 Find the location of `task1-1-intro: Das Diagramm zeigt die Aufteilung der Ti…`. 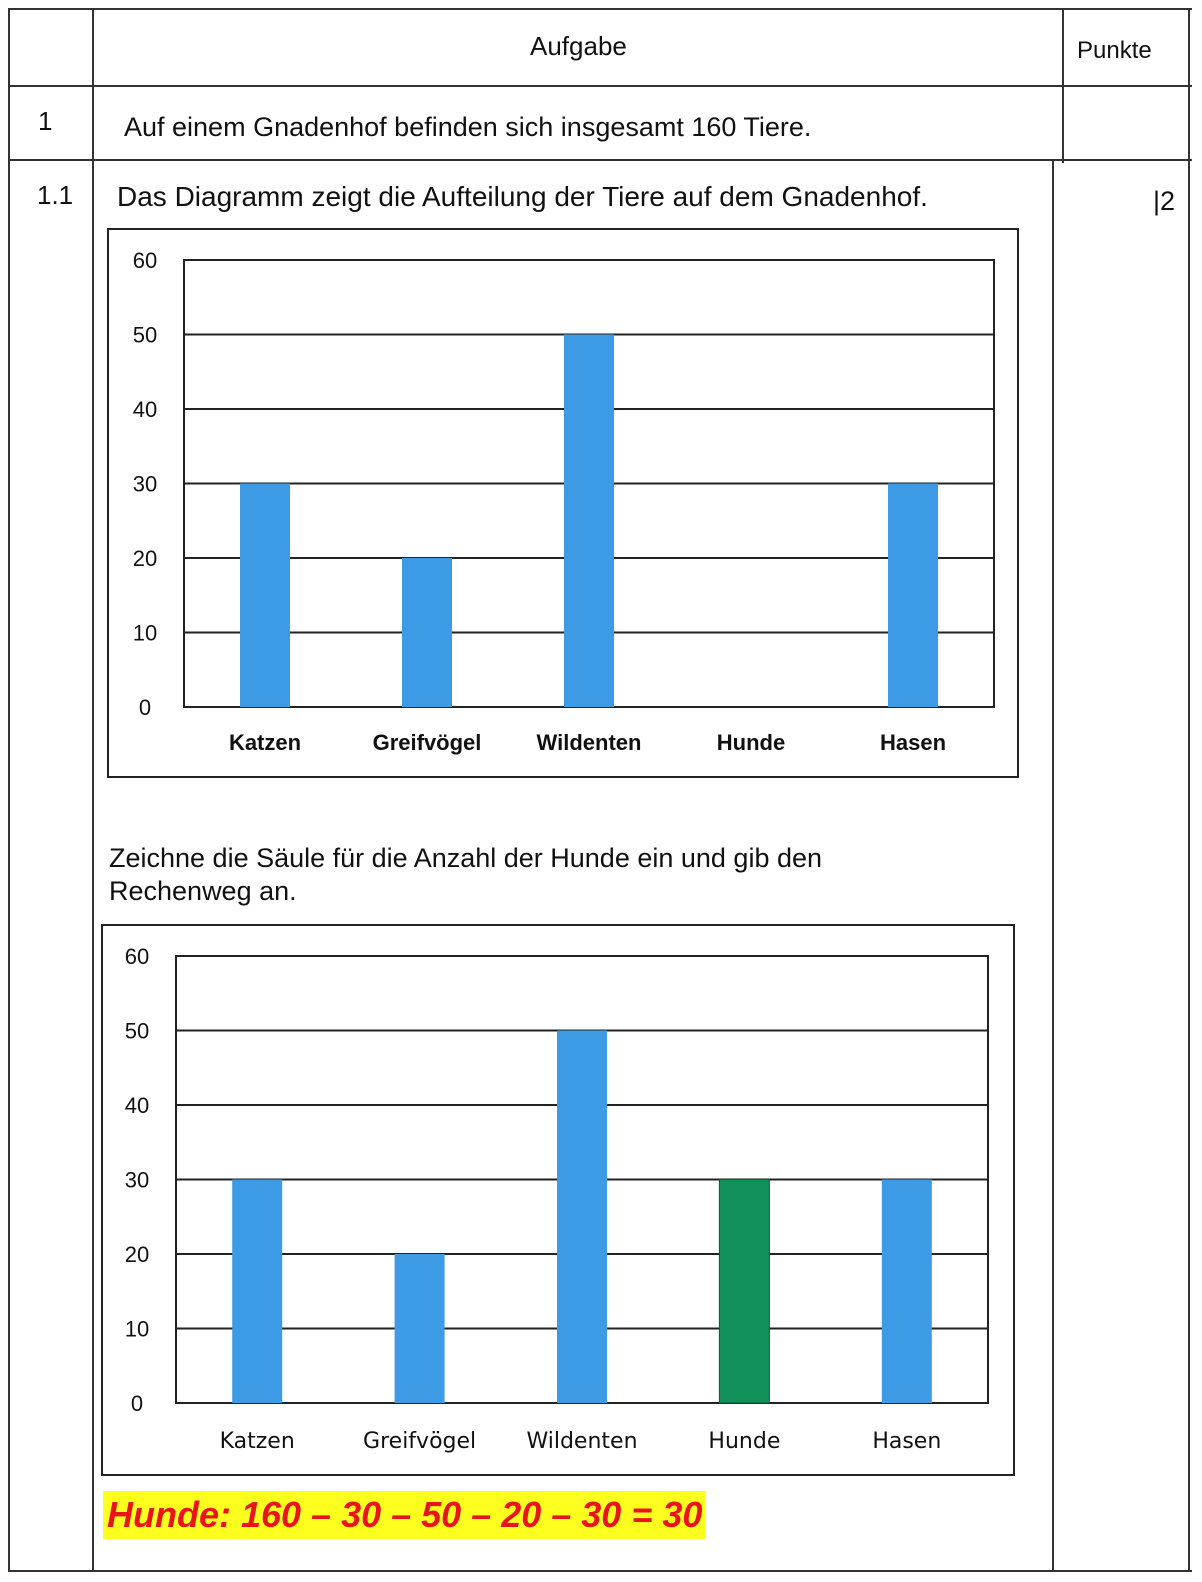

task1-1-intro: Das Diagramm zeigt die Aufteilung der Ti… is located at coordinates (522, 196).